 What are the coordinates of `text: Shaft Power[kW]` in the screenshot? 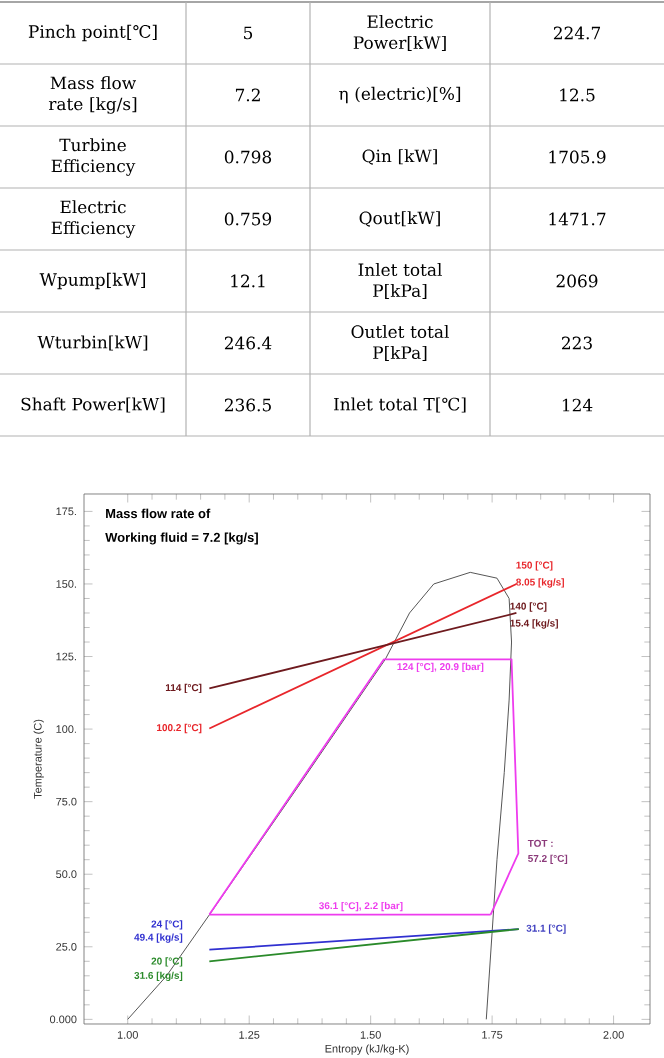 It's located at (93, 405).